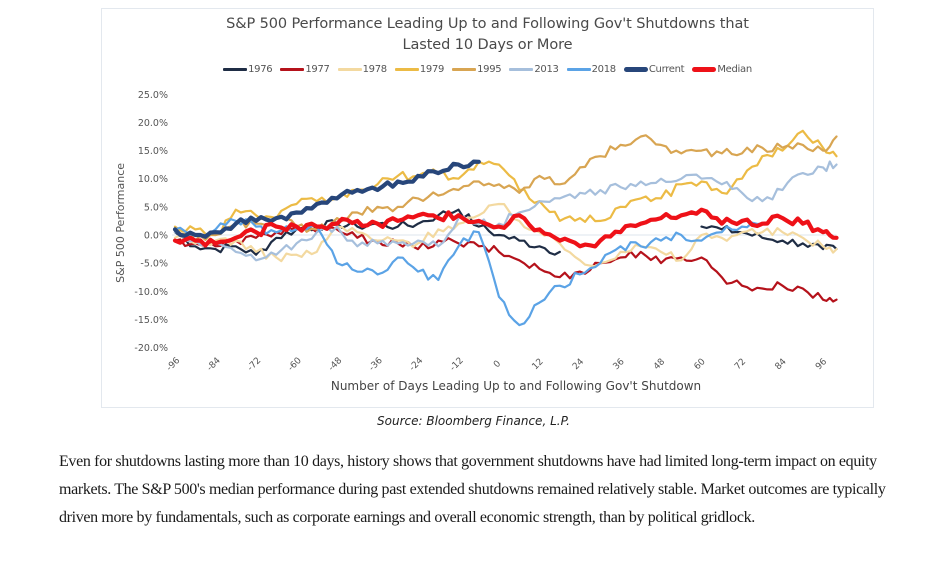  What do you see at coordinates (214, 365) in the screenshot?
I see `x-tick-label: -84` at bounding box center [214, 365].